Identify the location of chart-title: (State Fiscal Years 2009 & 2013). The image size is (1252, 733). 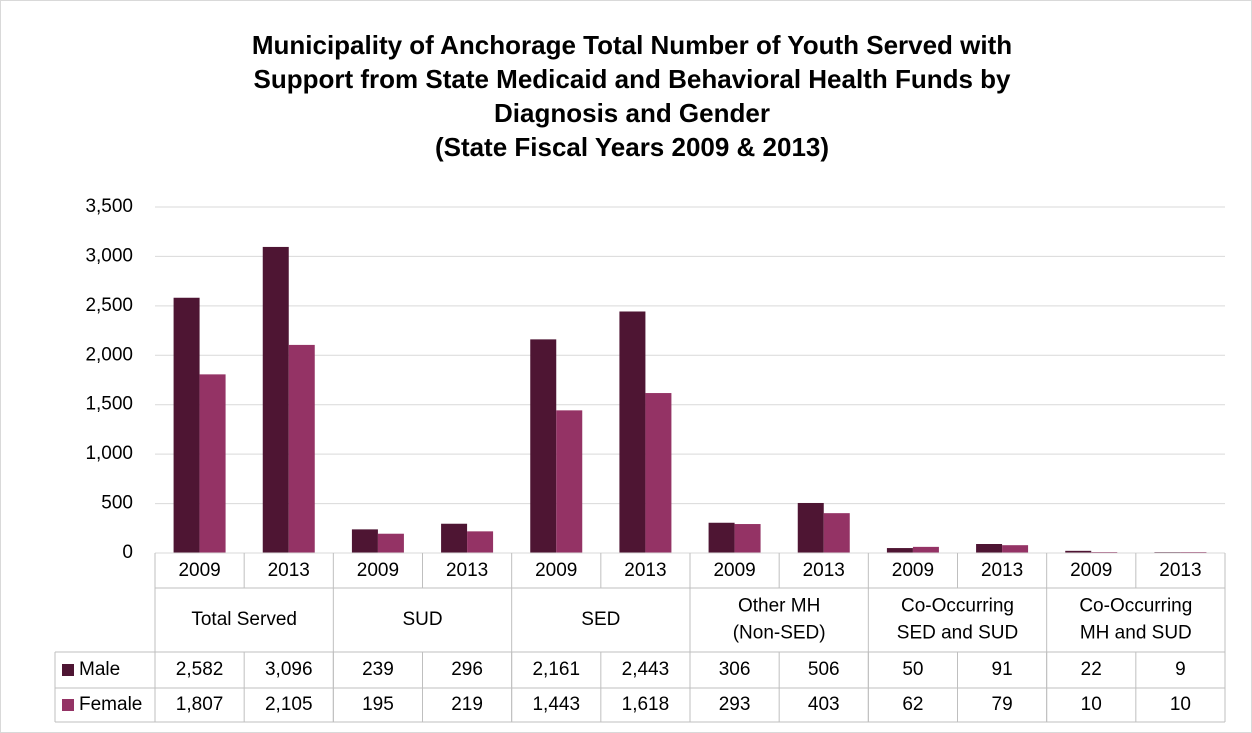
(632, 147).